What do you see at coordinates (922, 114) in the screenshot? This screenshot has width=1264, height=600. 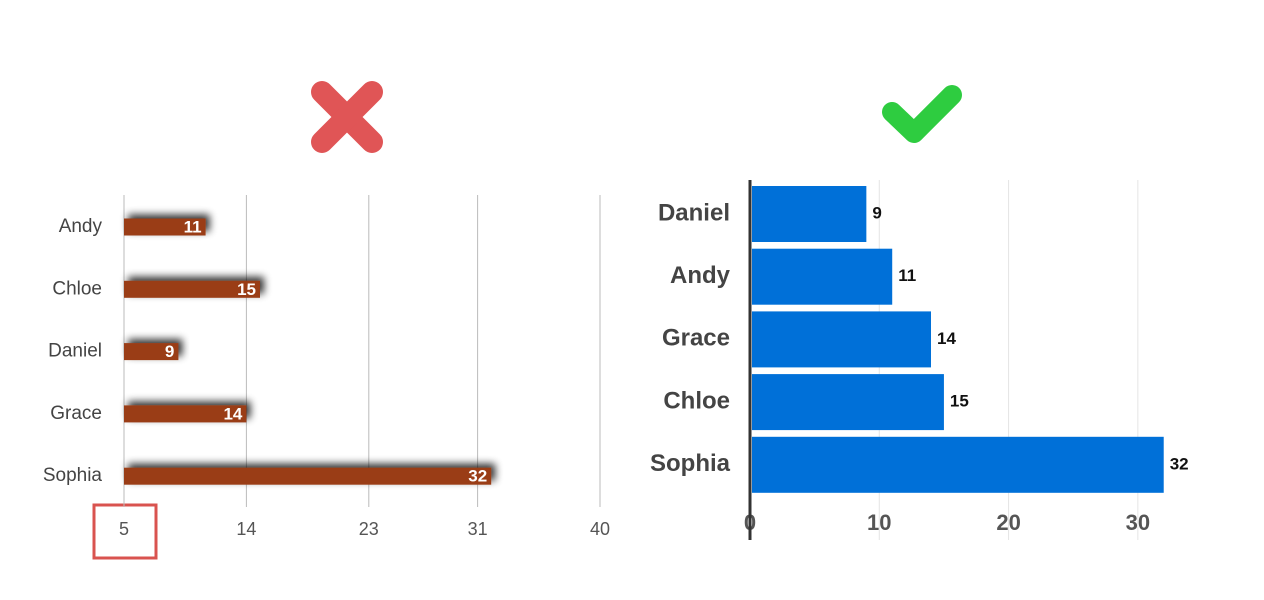 I see `check-icon` at bounding box center [922, 114].